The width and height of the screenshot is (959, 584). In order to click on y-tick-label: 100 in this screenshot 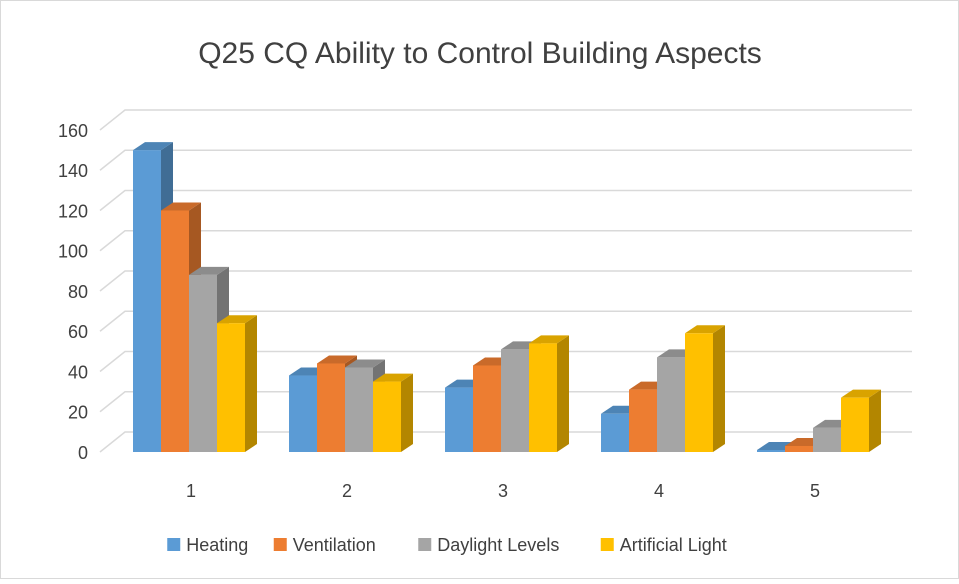, I will do `click(73, 252)`.